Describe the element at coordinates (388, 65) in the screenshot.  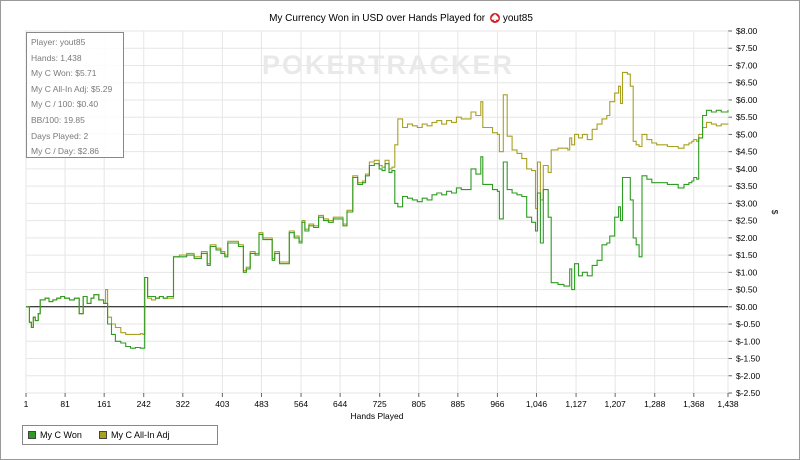
I see `pokertracker-watermark: POKERTRACKER` at that location.